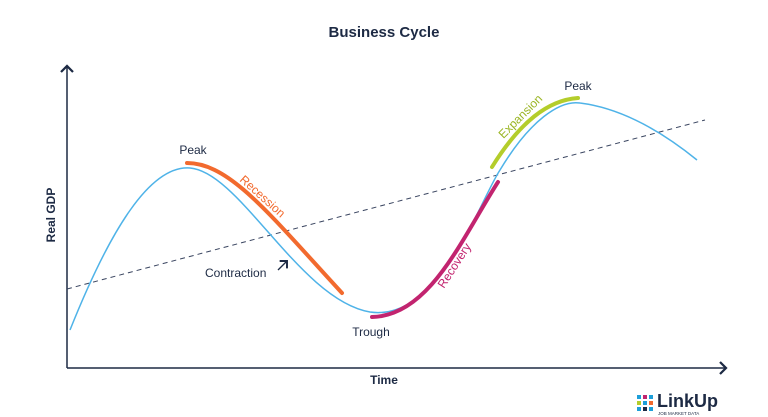 The image size is (768, 417). Describe the element at coordinates (678, 413) in the screenshot. I see `logo-tagline: JOB MARKET DATA` at that location.